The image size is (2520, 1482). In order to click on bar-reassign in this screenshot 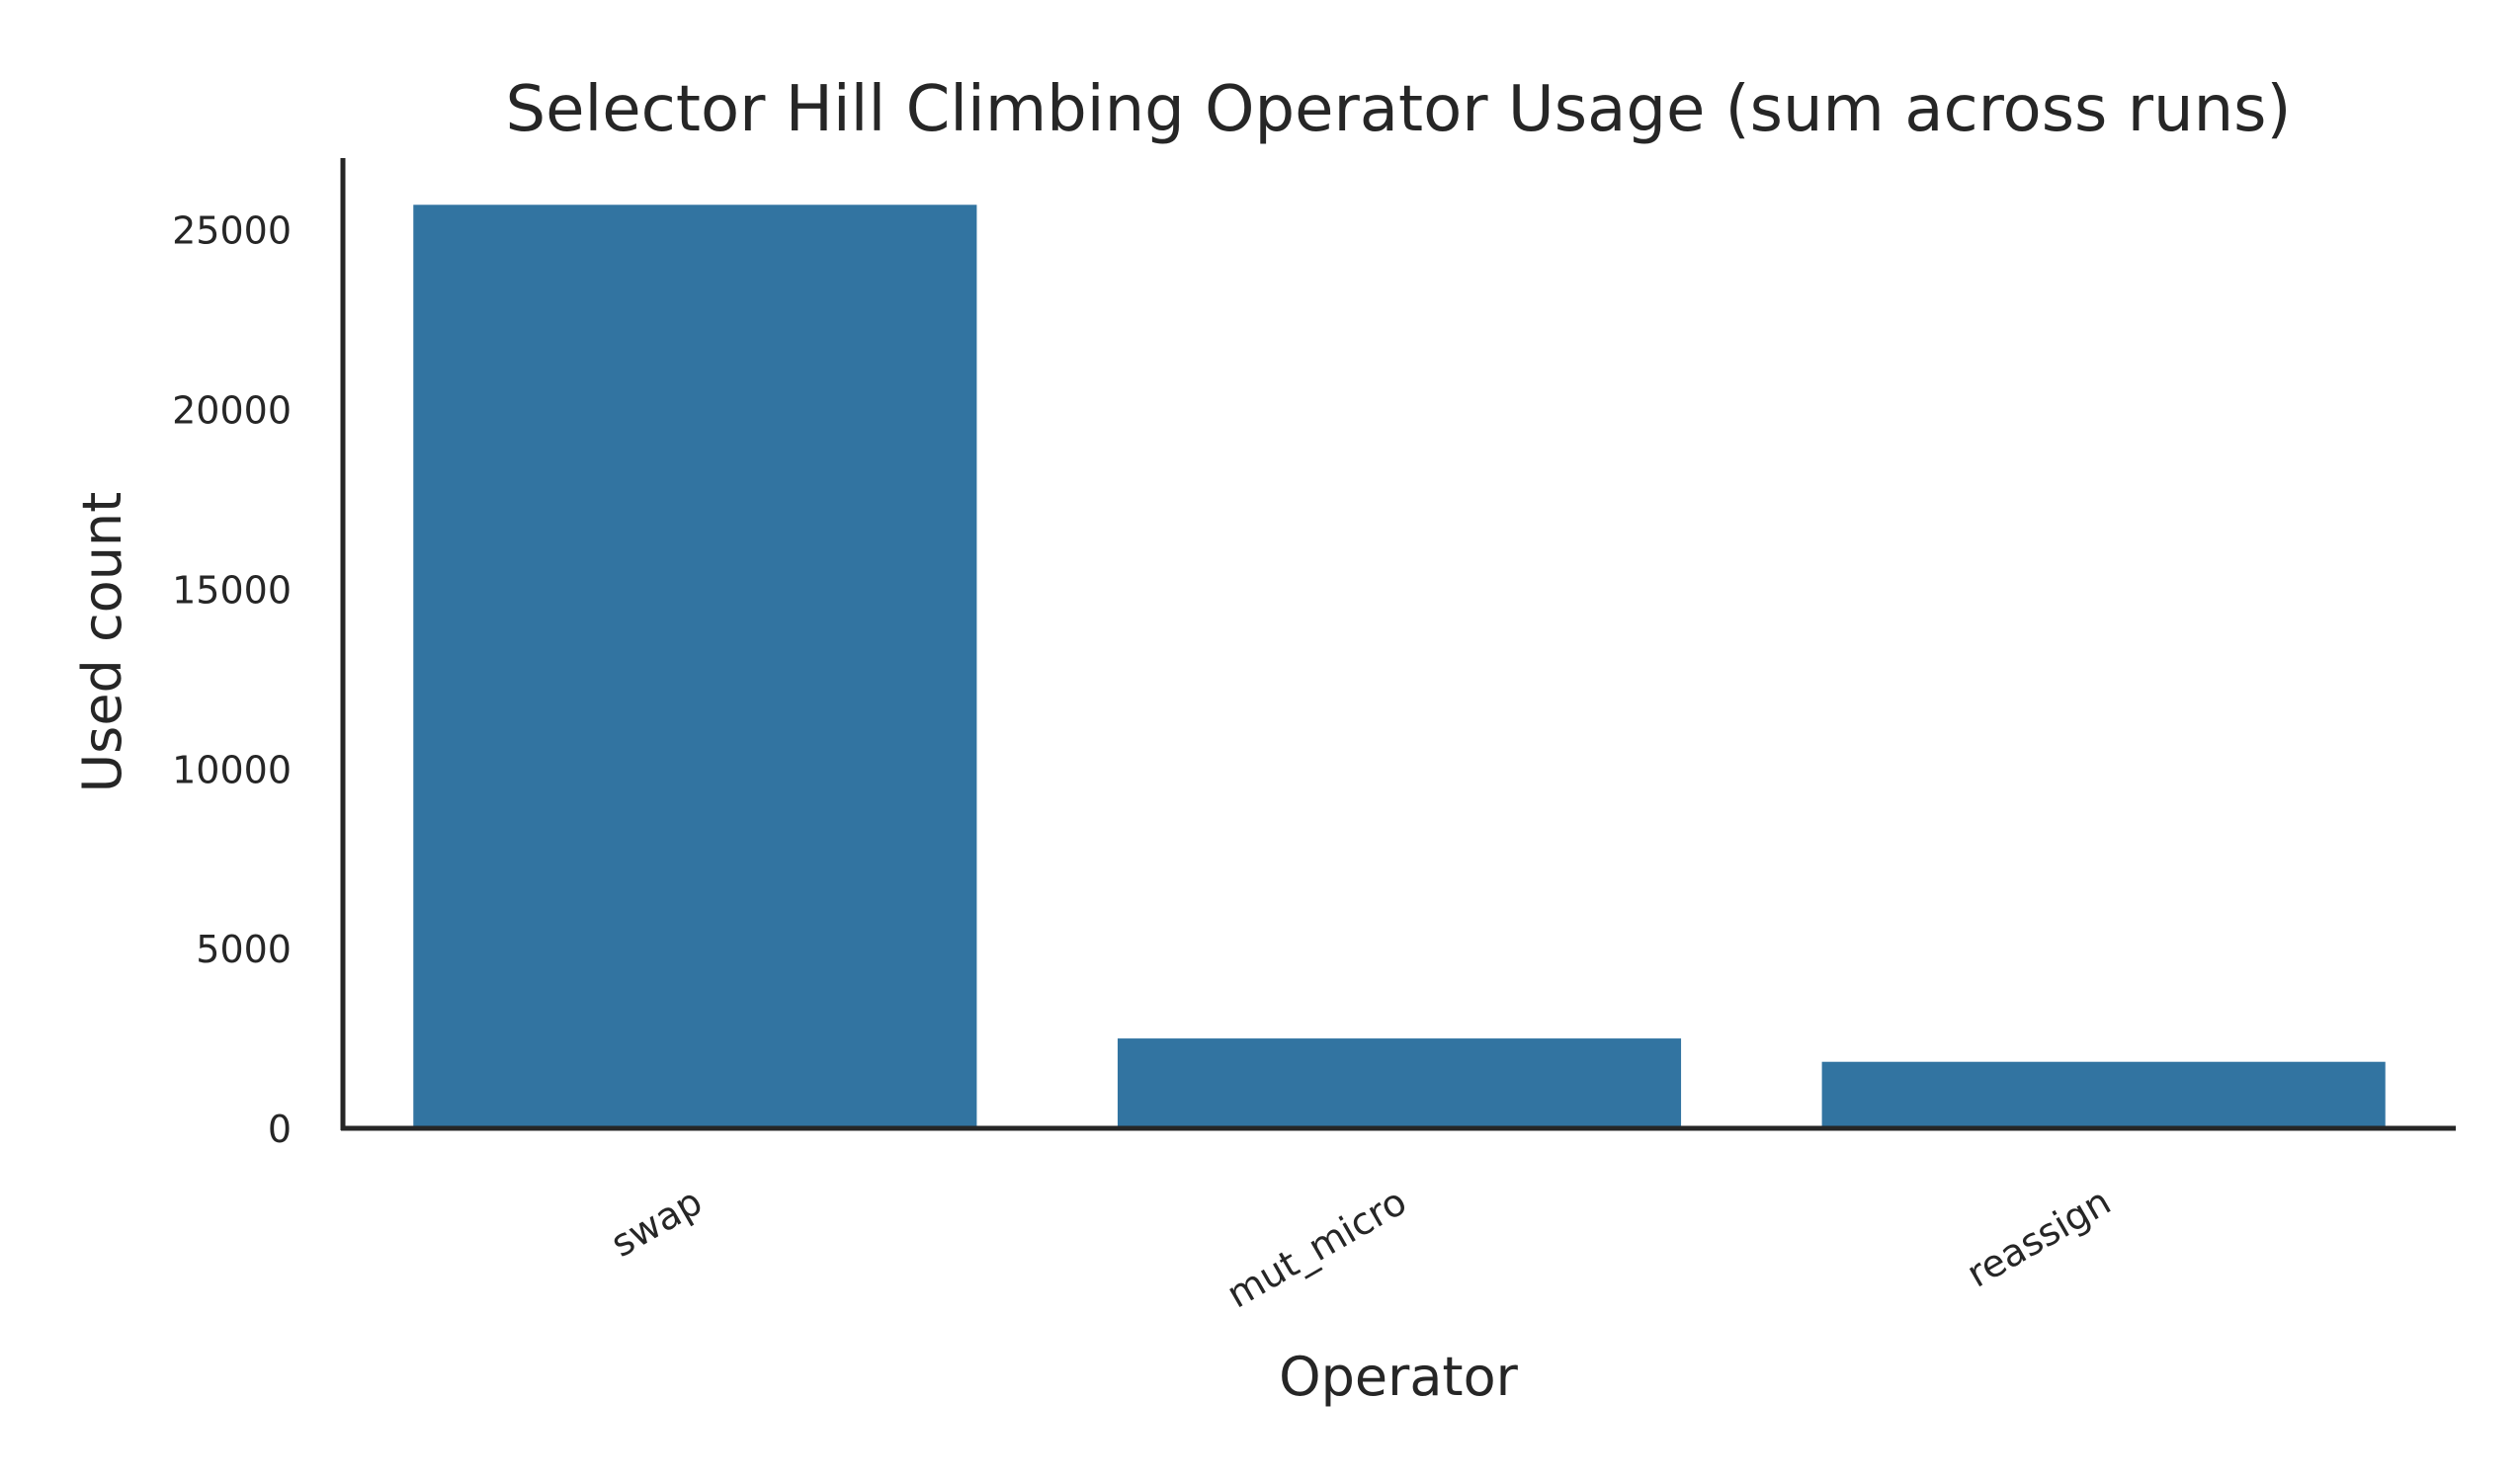, I will do `click(2104, 1095)`.